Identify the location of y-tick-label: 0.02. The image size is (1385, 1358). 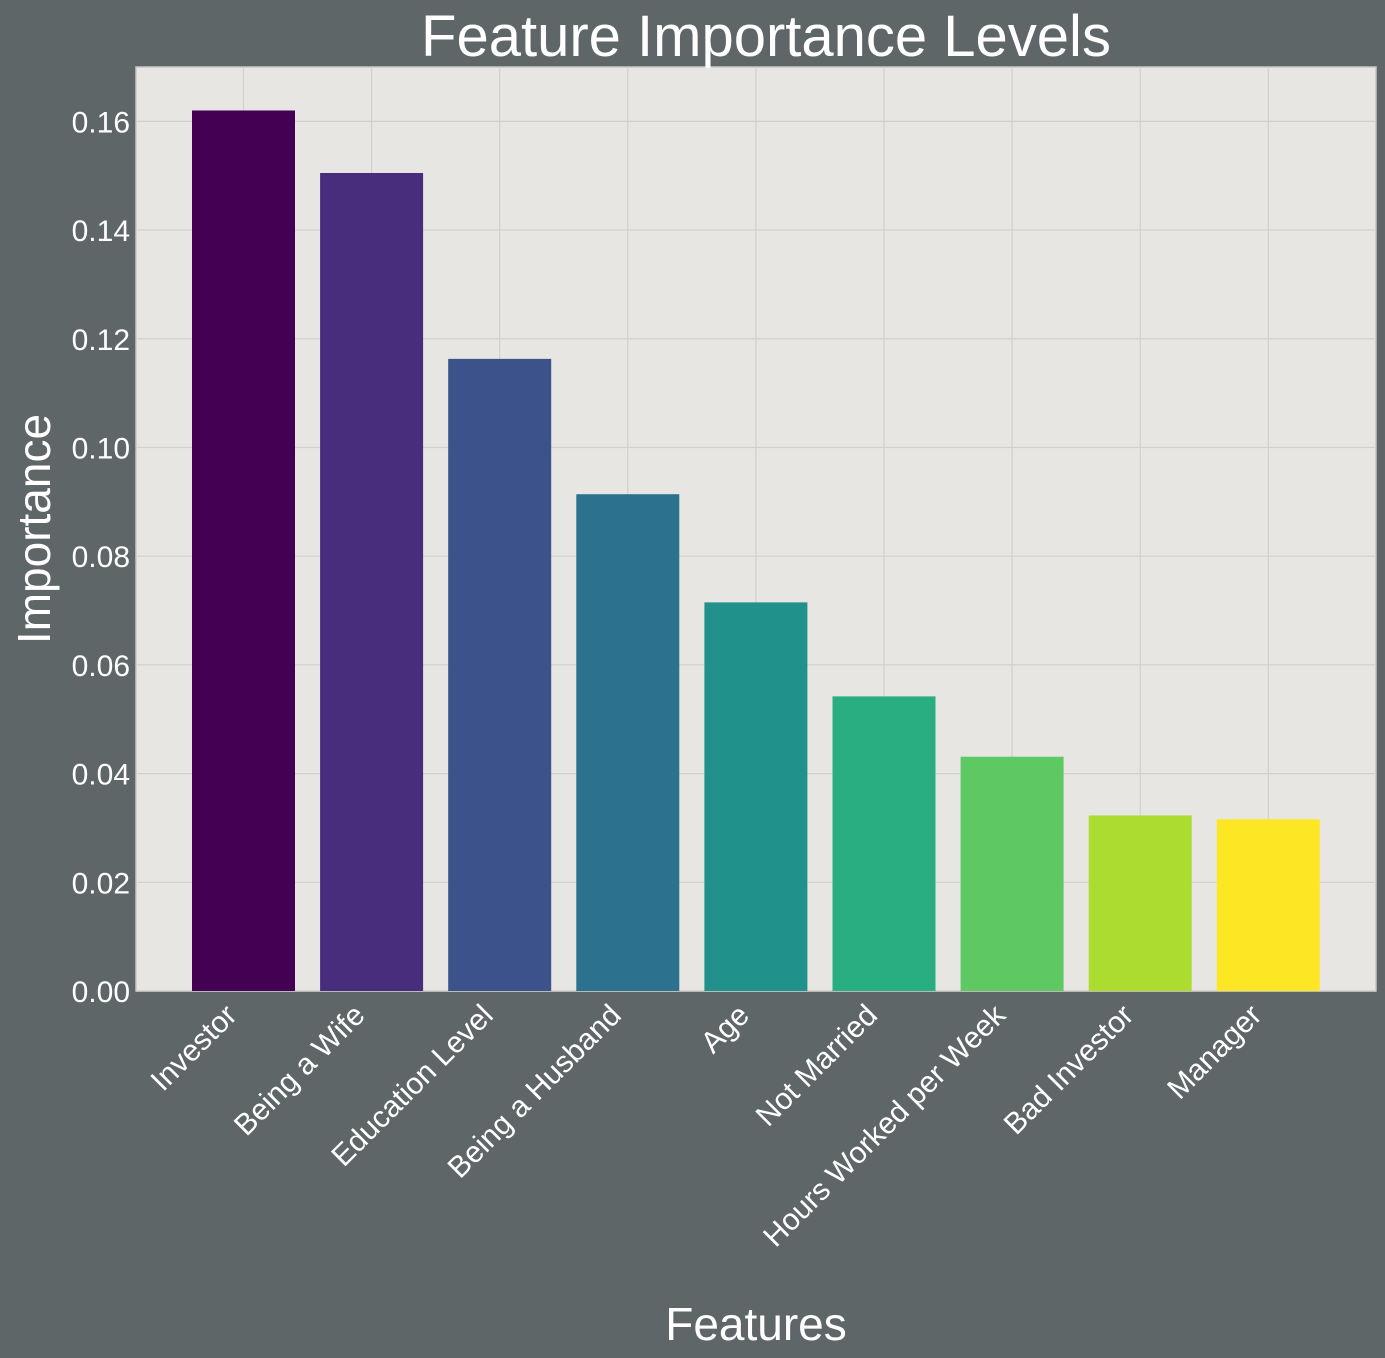
(101, 883).